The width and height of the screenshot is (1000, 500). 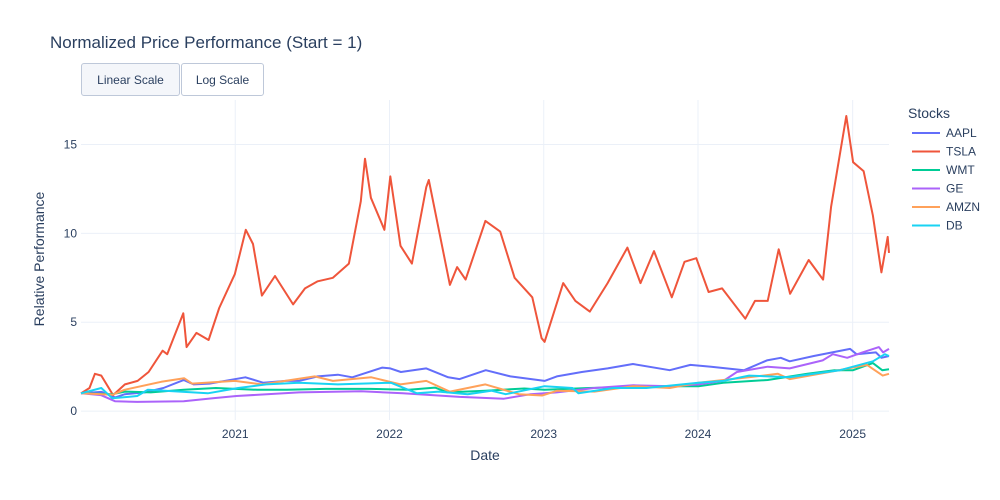 What do you see at coordinates (963, 207) in the screenshot?
I see `legend-label: AMZN` at bounding box center [963, 207].